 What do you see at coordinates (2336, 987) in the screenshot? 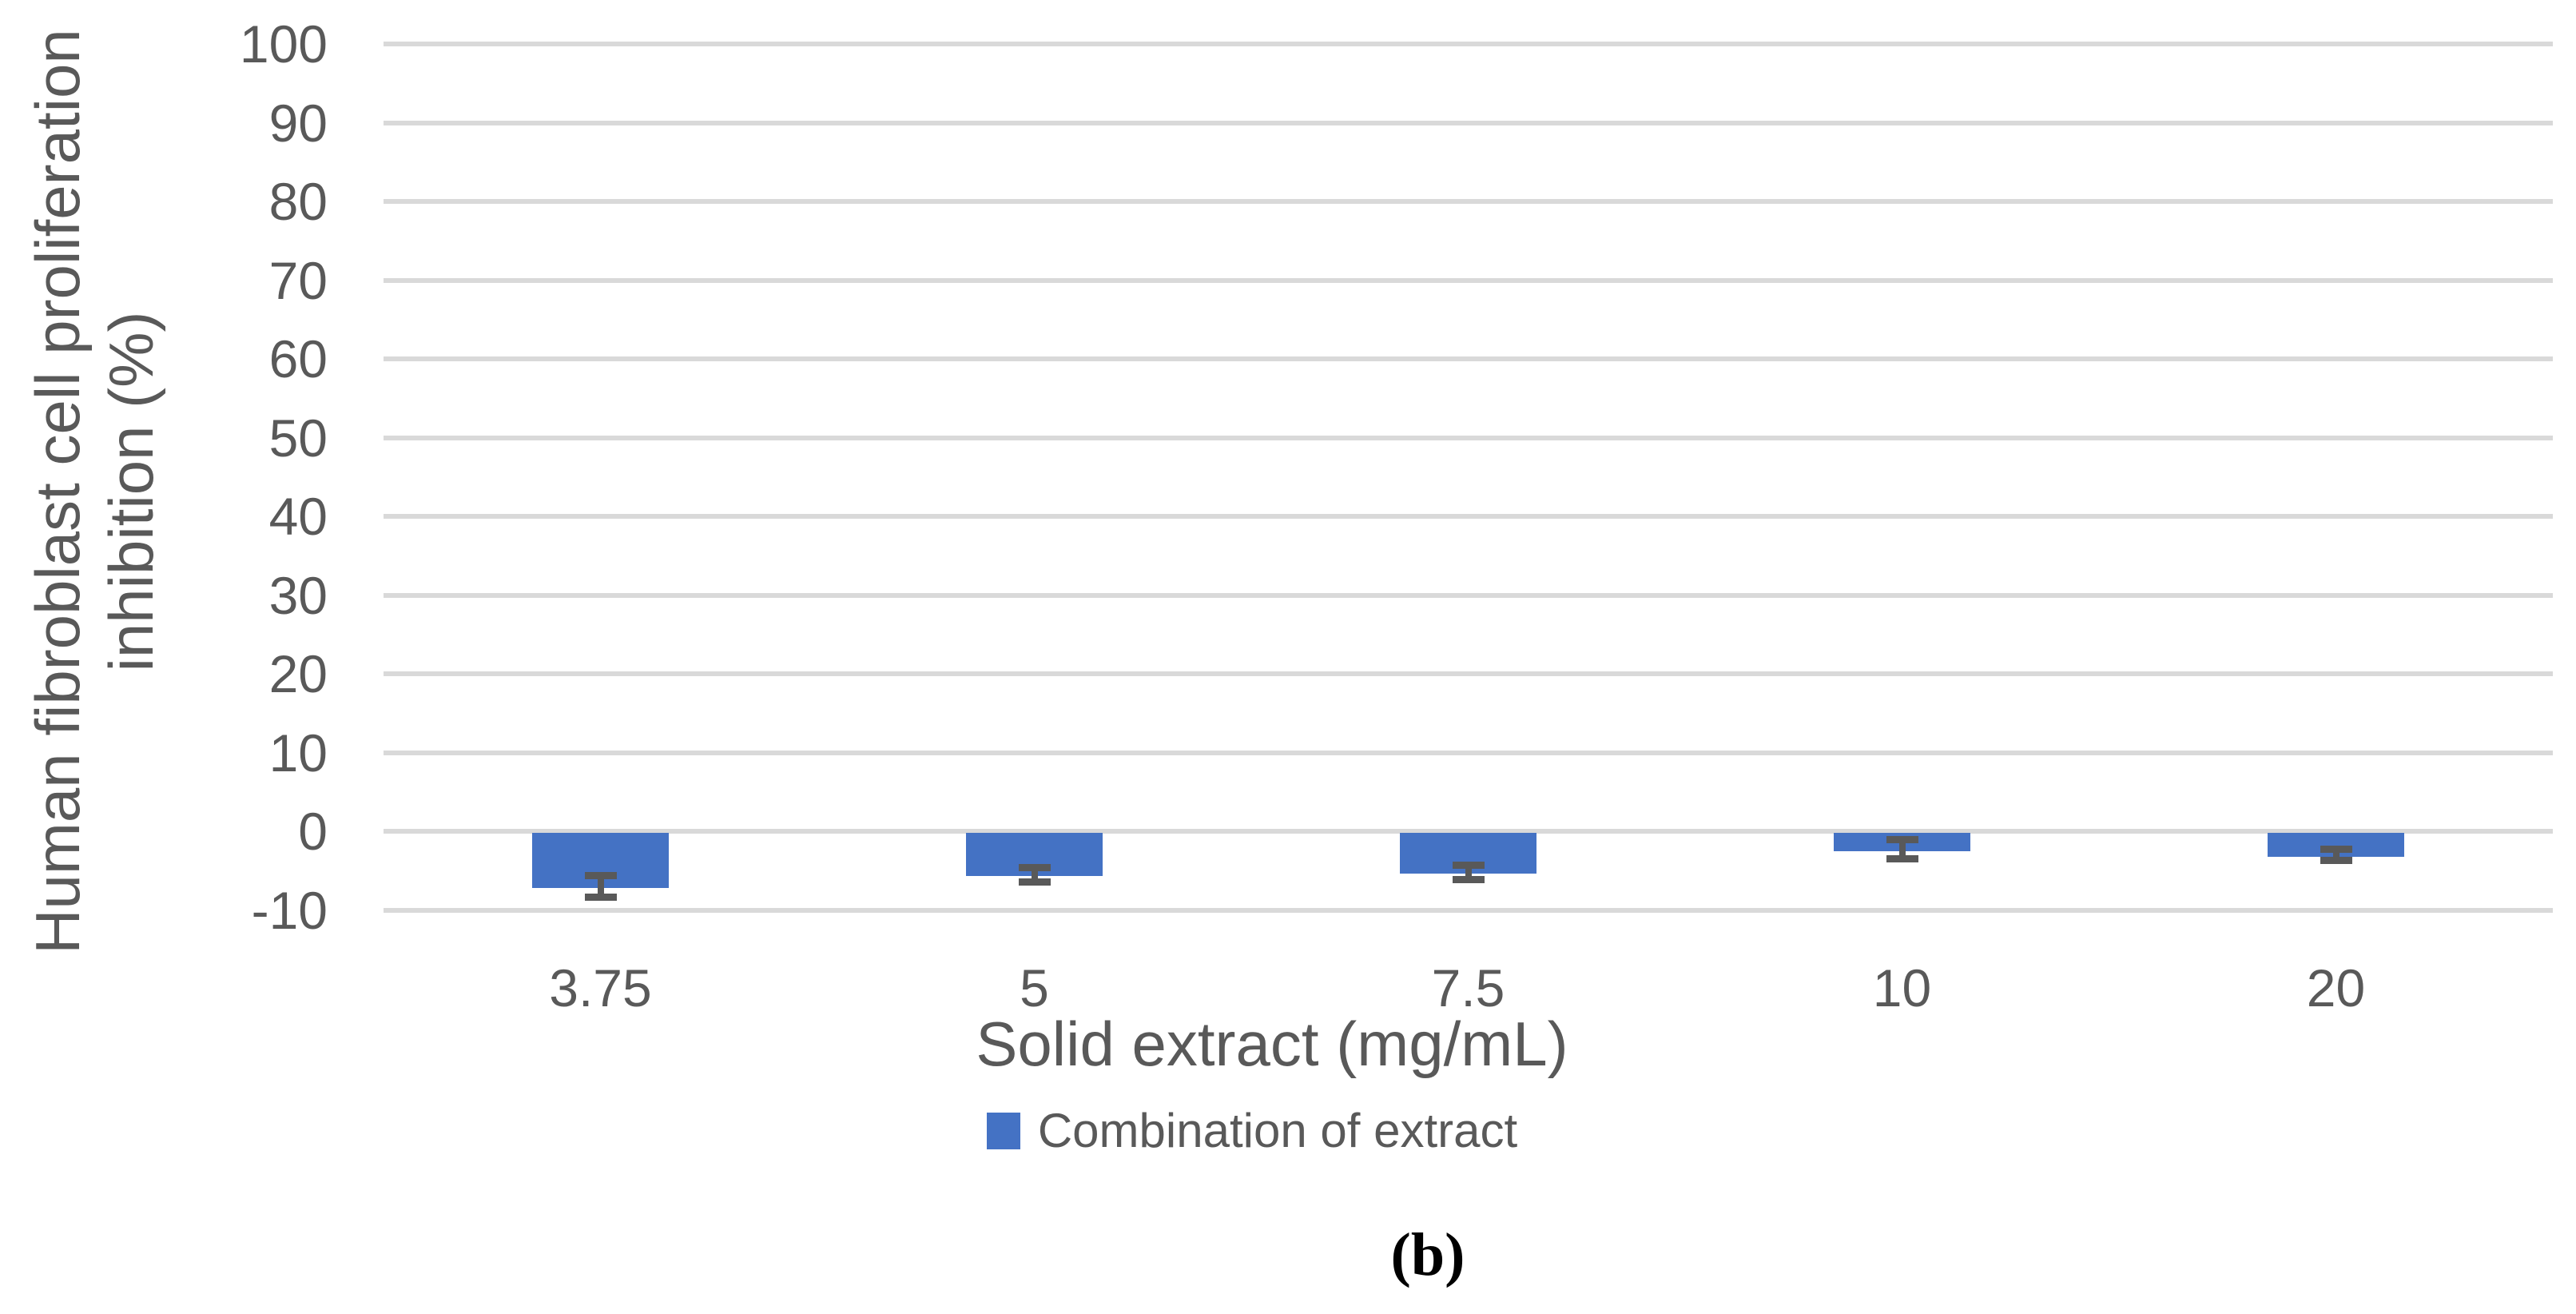
I see `x-tick-label: 20` at bounding box center [2336, 987].